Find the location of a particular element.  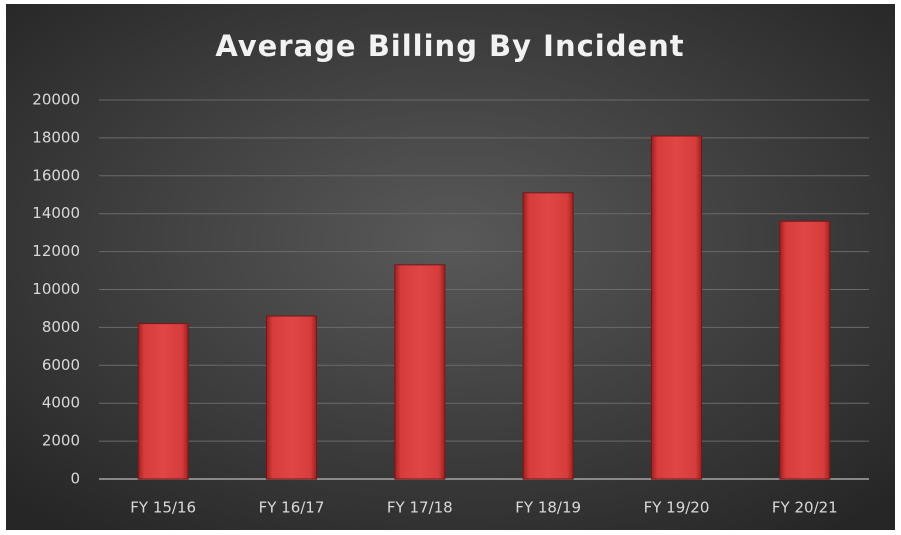

y-tick-label: 16000 is located at coordinates (56, 175).